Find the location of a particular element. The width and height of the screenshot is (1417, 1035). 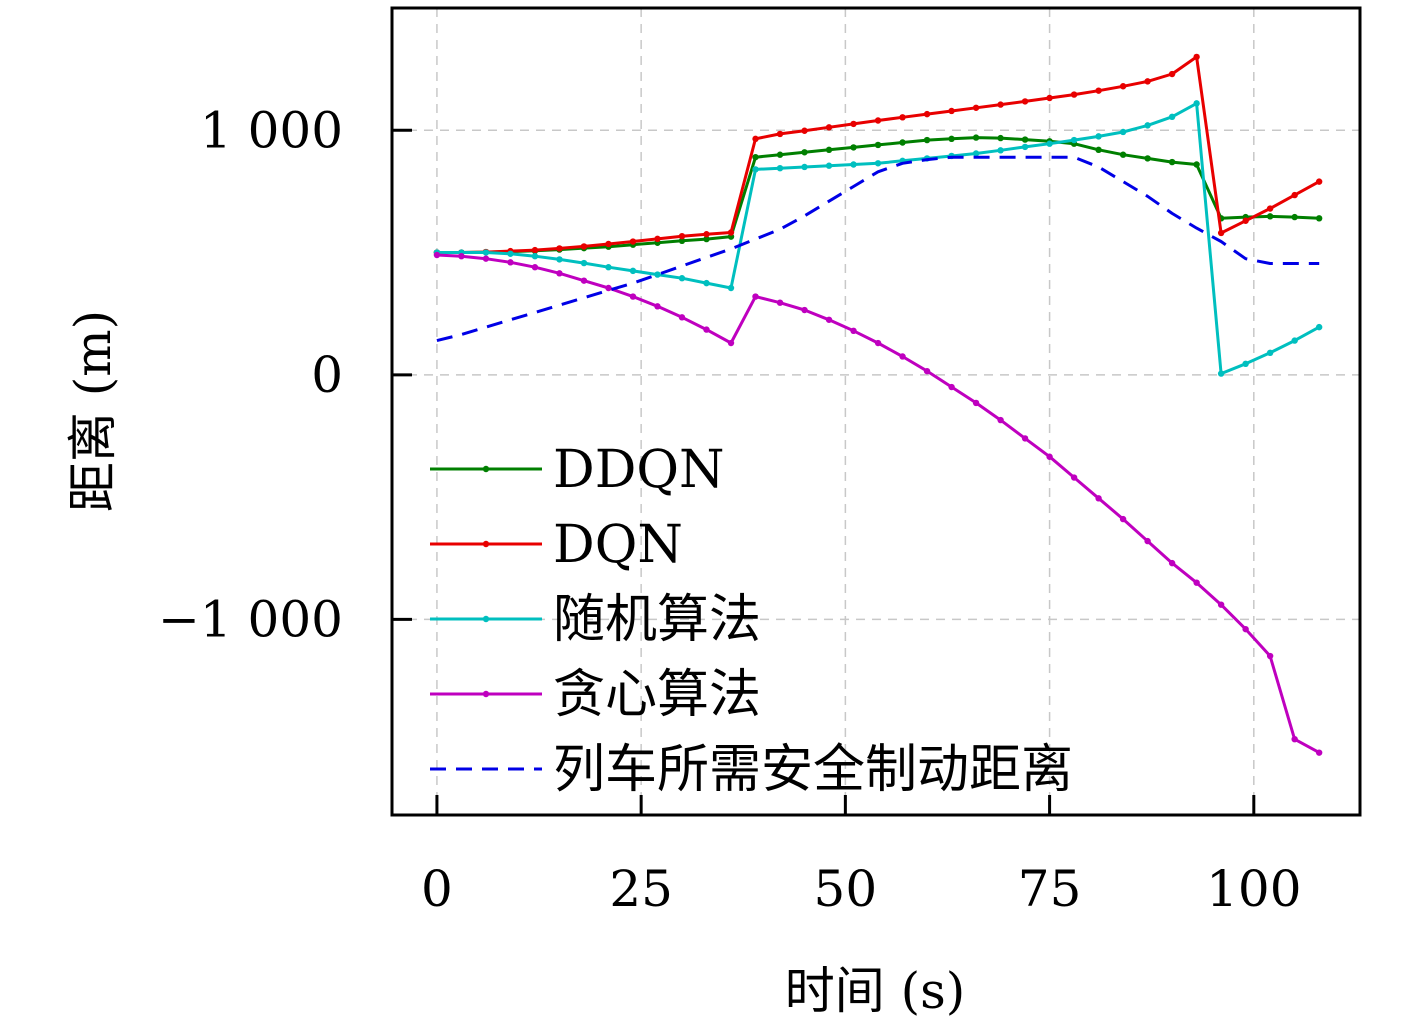

x-tick-label: 50 is located at coordinates (846, 889).